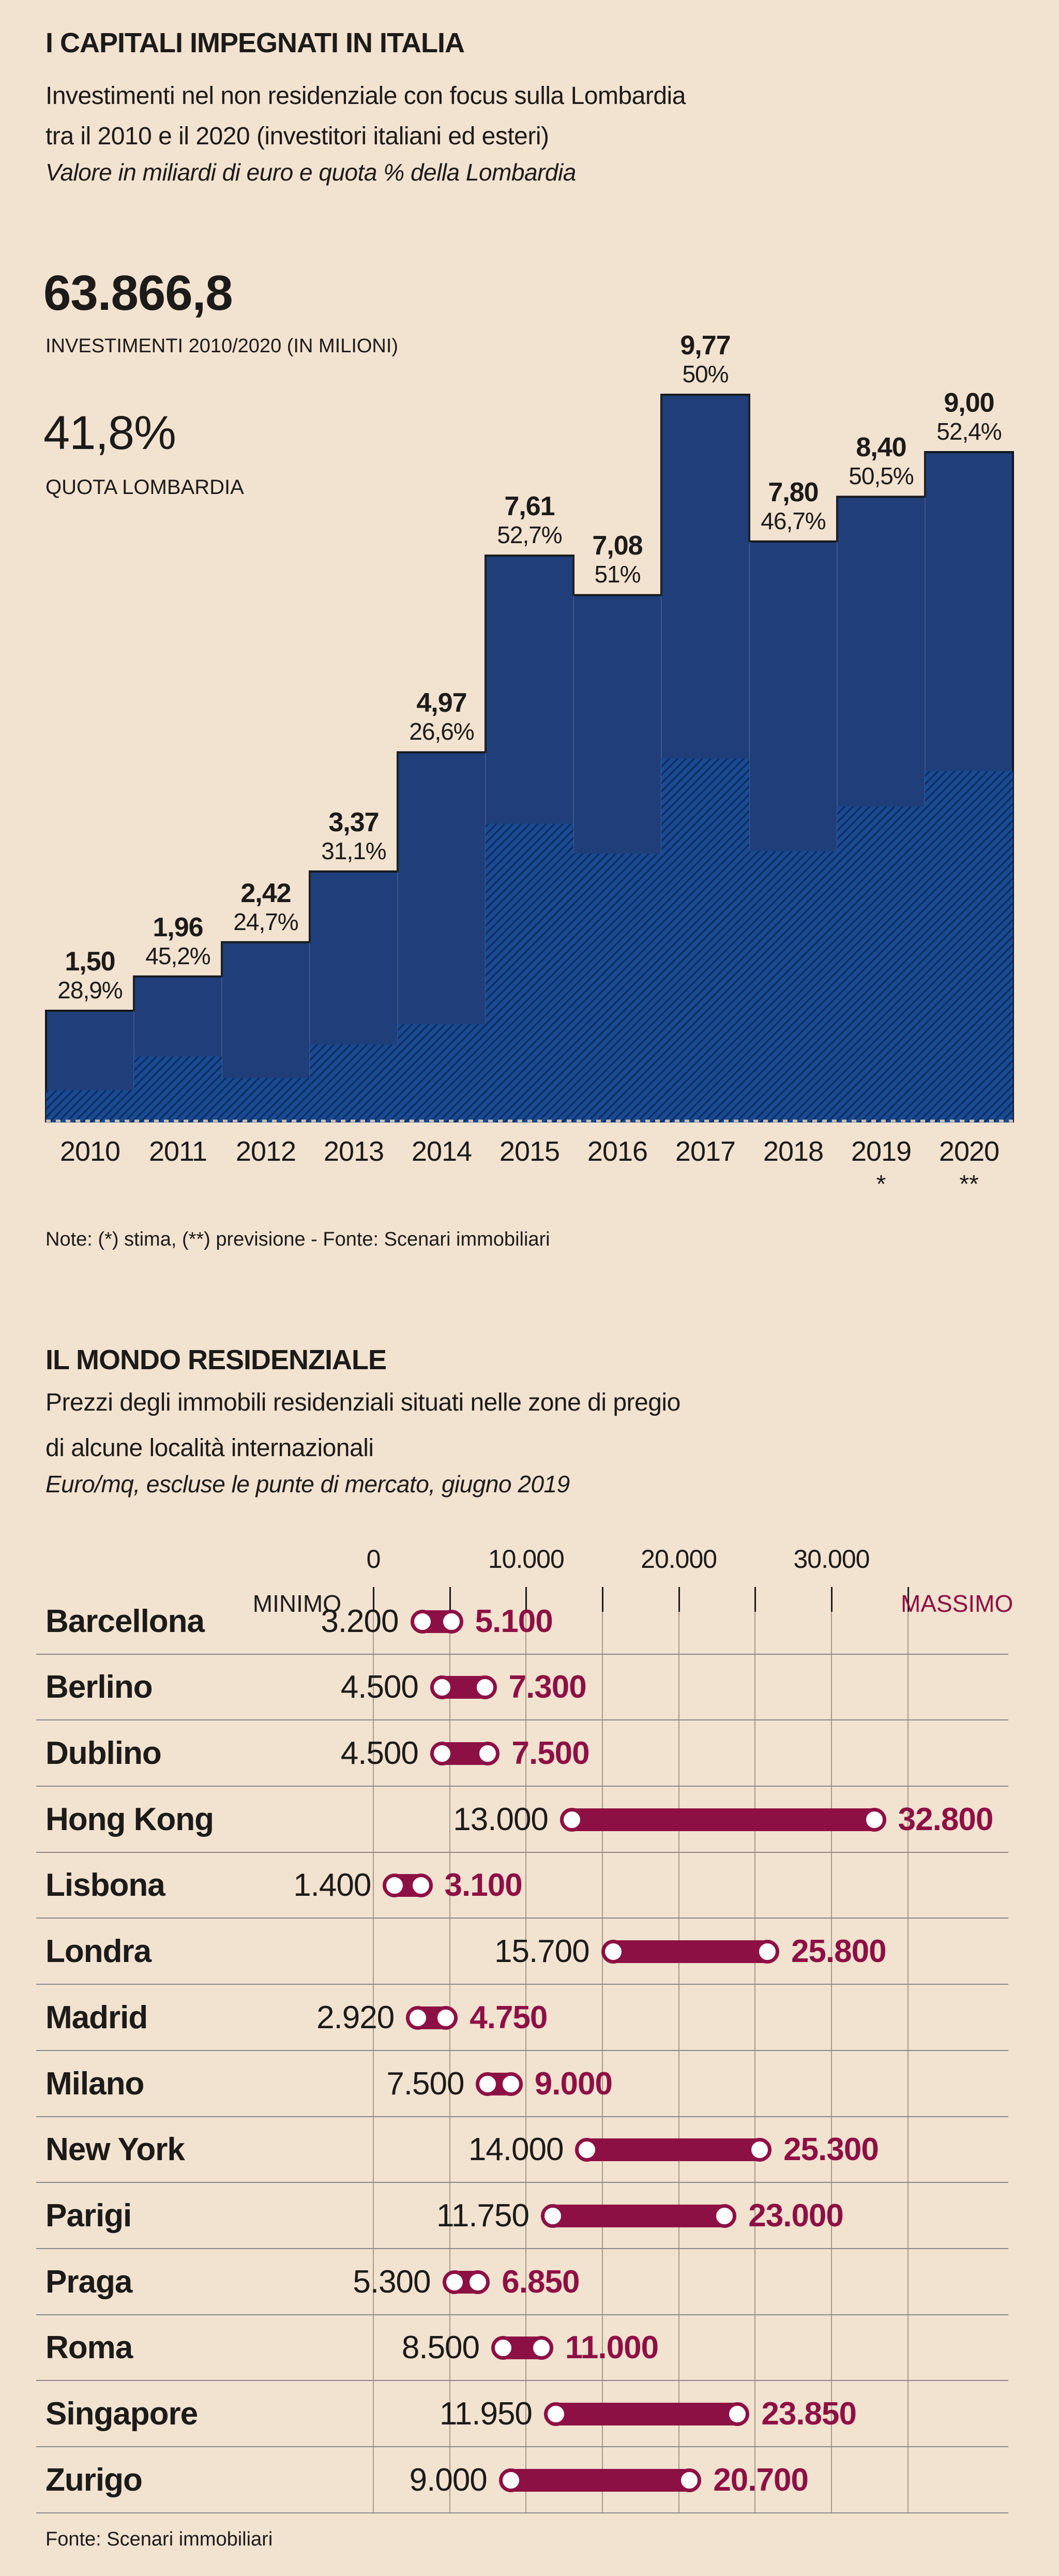 The width and height of the screenshot is (1059, 2576). I want to click on kpi-investments-label: INVESTIMENTI 2010/2020 (IN MILIONI), so click(222, 346).